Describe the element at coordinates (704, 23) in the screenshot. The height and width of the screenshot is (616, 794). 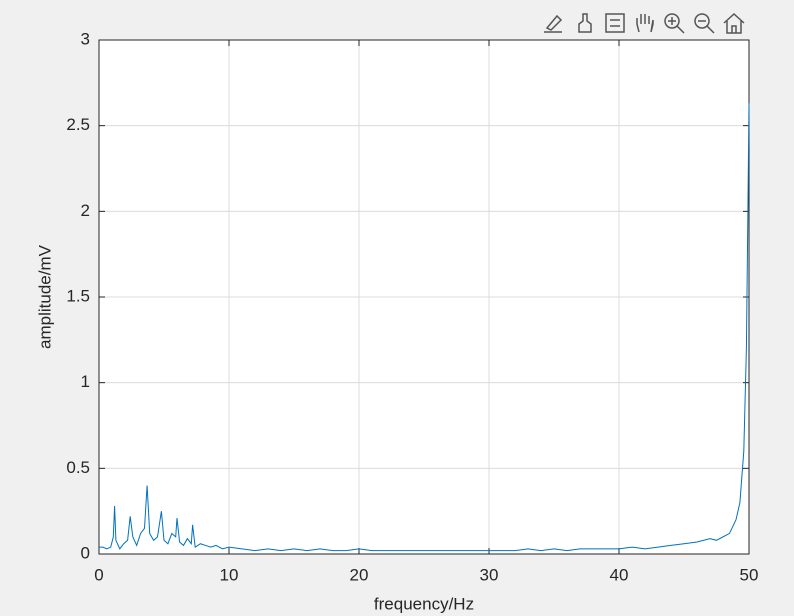
I see `toolbar-zoom-out` at that location.